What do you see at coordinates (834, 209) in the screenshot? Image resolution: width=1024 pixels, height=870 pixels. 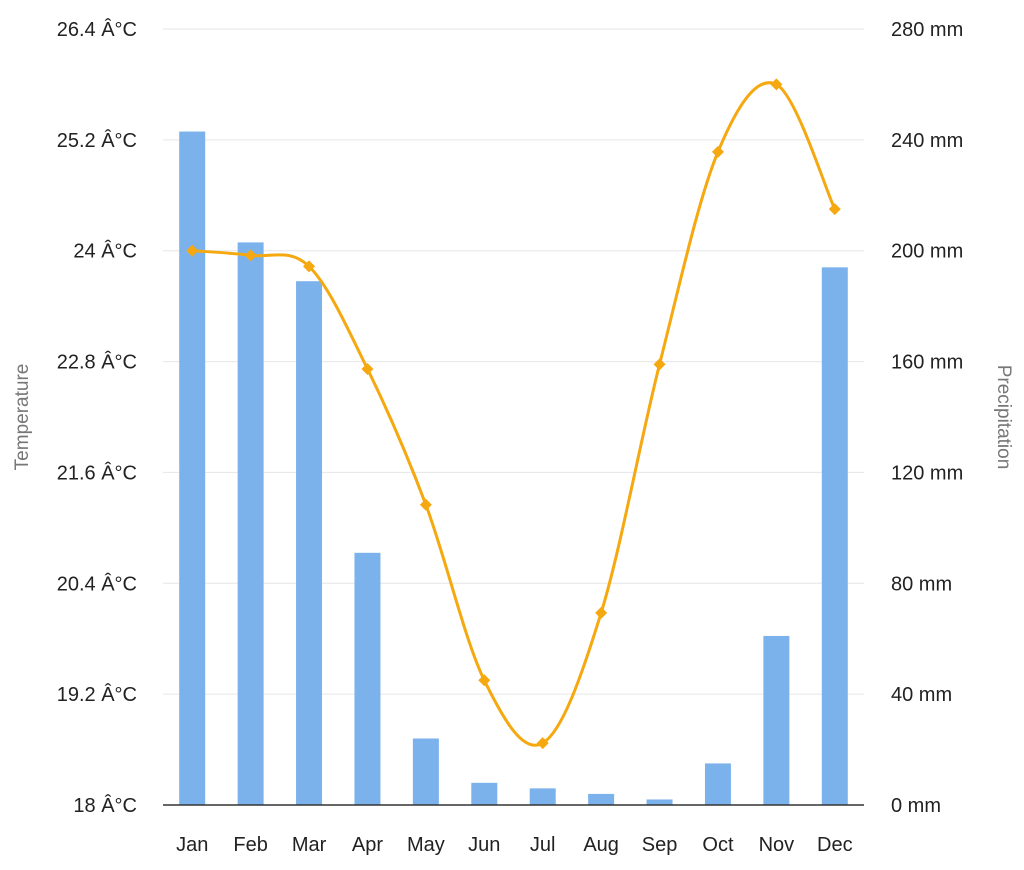 I see `temp-marker-dec` at bounding box center [834, 209].